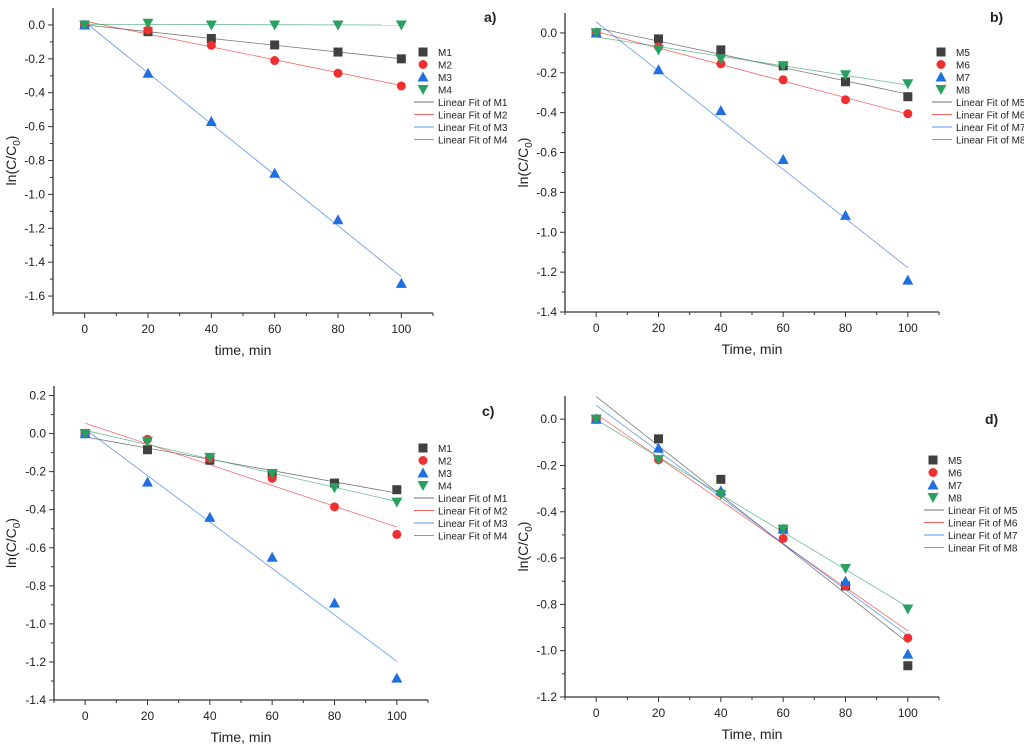 The height and width of the screenshot is (746, 1024). Describe the element at coordinates (548, 33) in the screenshot. I see `y-tick-label: 0.0` at that location.